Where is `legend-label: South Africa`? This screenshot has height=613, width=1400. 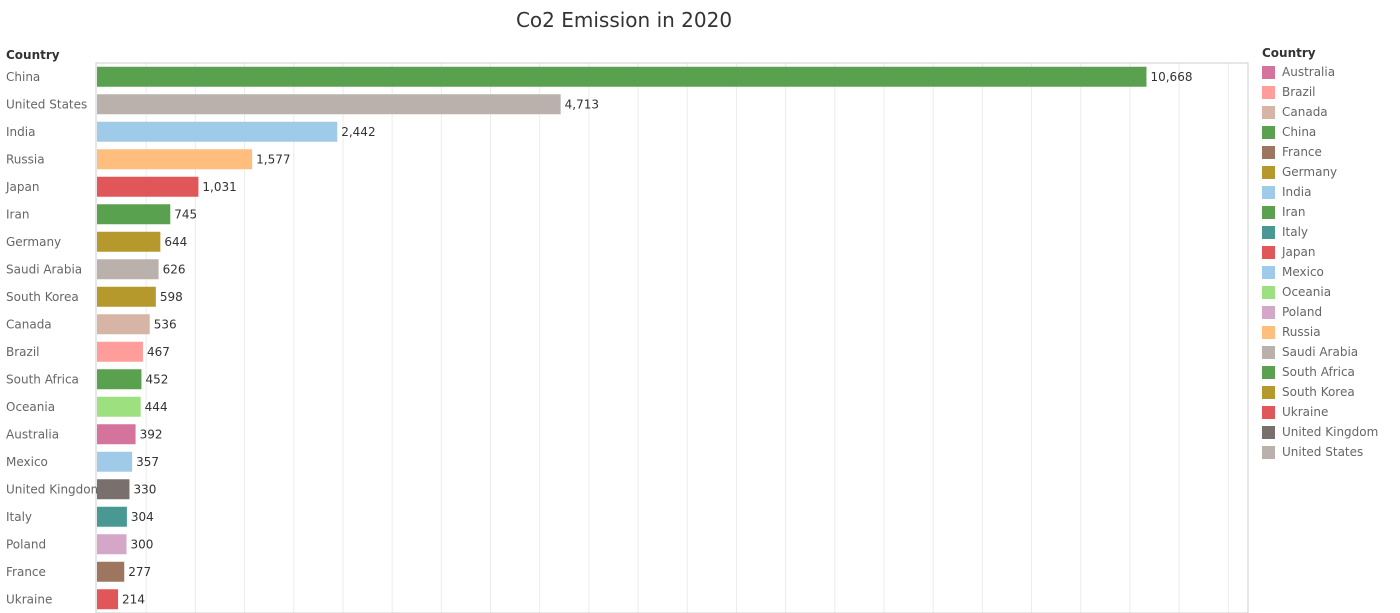 legend-label: South Africa is located at coordinates (1318, 372).